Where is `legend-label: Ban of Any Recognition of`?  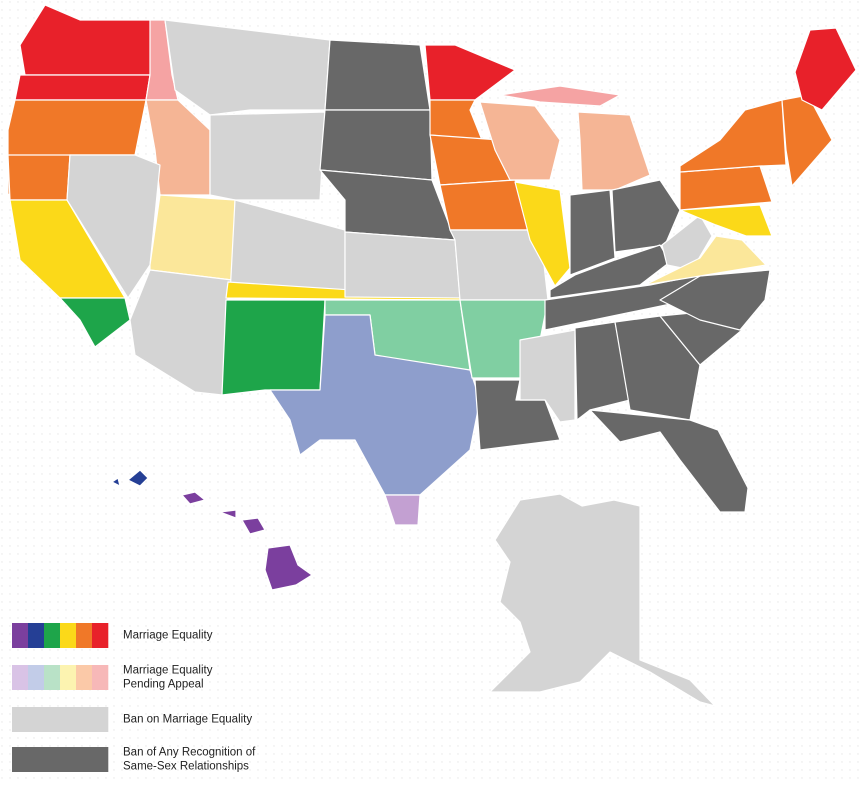
legend-label: Ban of Any Recognition of is located at coordinates (189, 753).